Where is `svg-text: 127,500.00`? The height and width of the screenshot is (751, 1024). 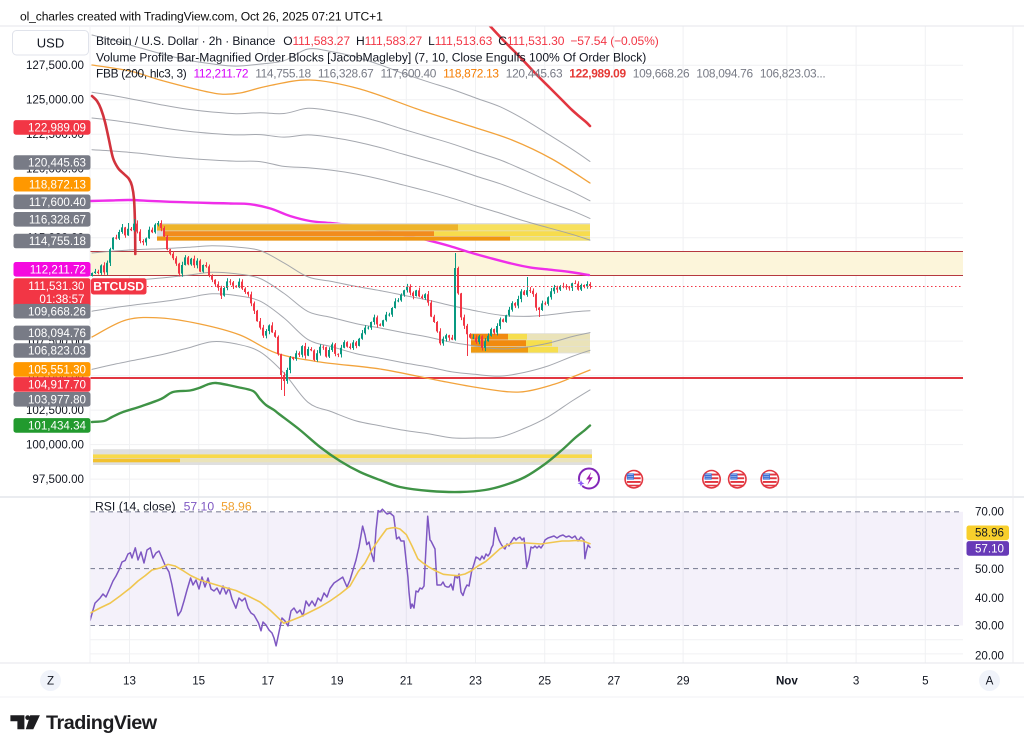 svg-text: 127,500.00 is located at coordinates (55, 65).